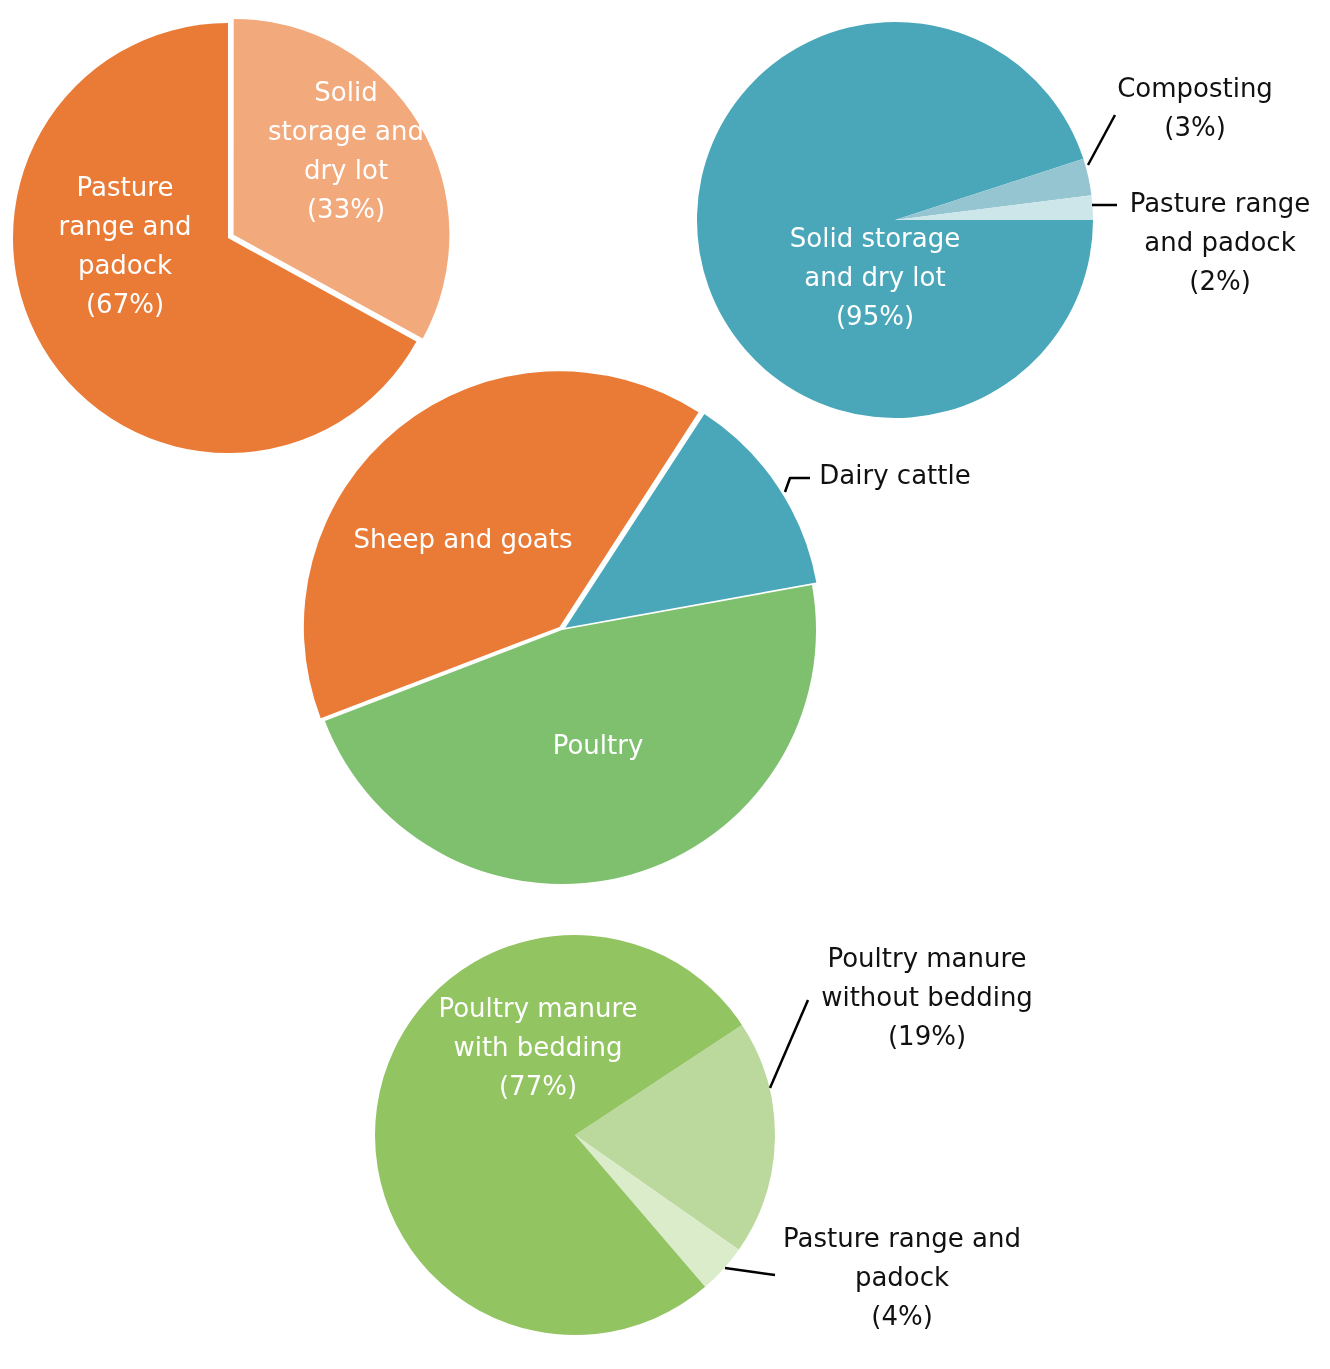  What do you see at coordinates (538, 1086) in the screenshot?
I see `data-label: (77%)` at bounding box center [538, 1086].